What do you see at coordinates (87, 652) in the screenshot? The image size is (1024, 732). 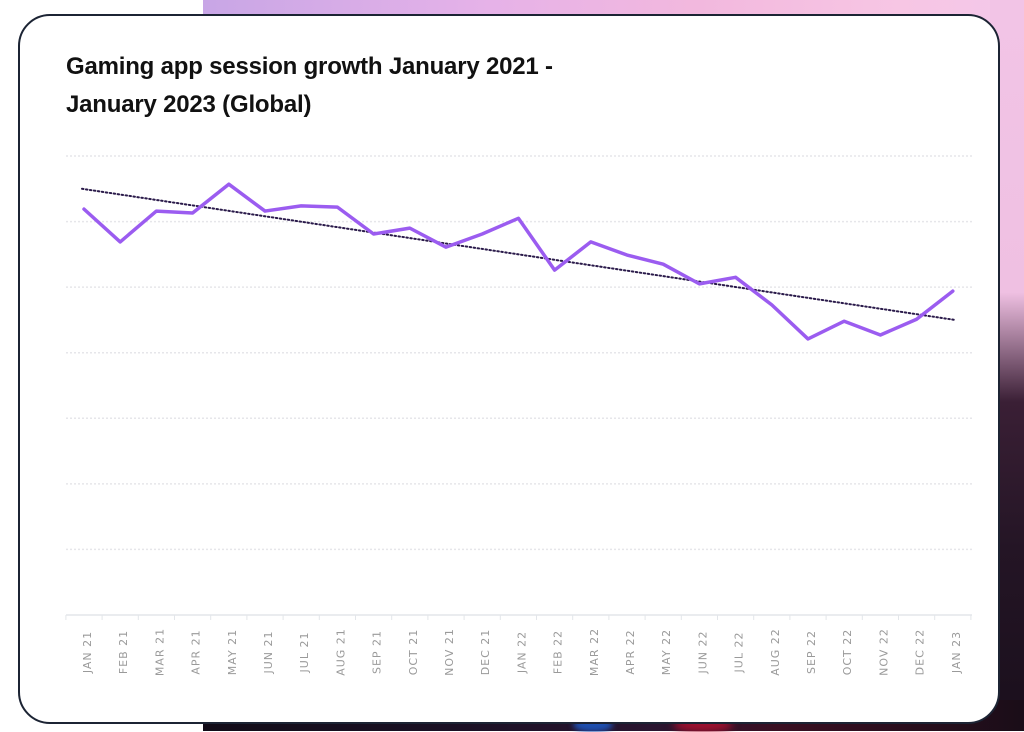 I see `x-tick-label: JAN 21` at bounding box center [87, 652].